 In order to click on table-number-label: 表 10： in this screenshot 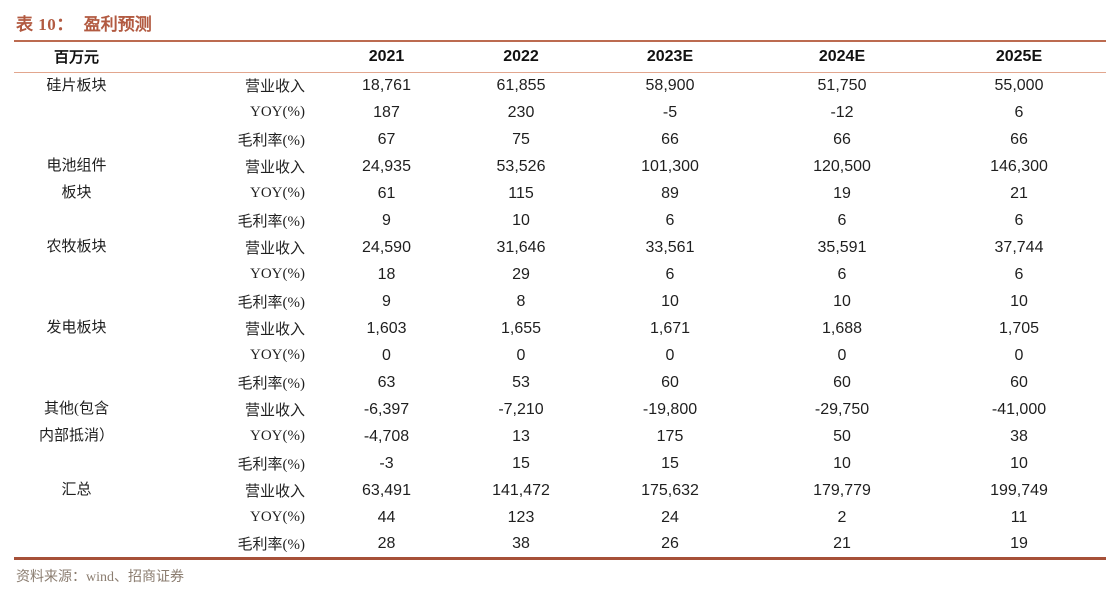, I will do `click(45, 24)`.